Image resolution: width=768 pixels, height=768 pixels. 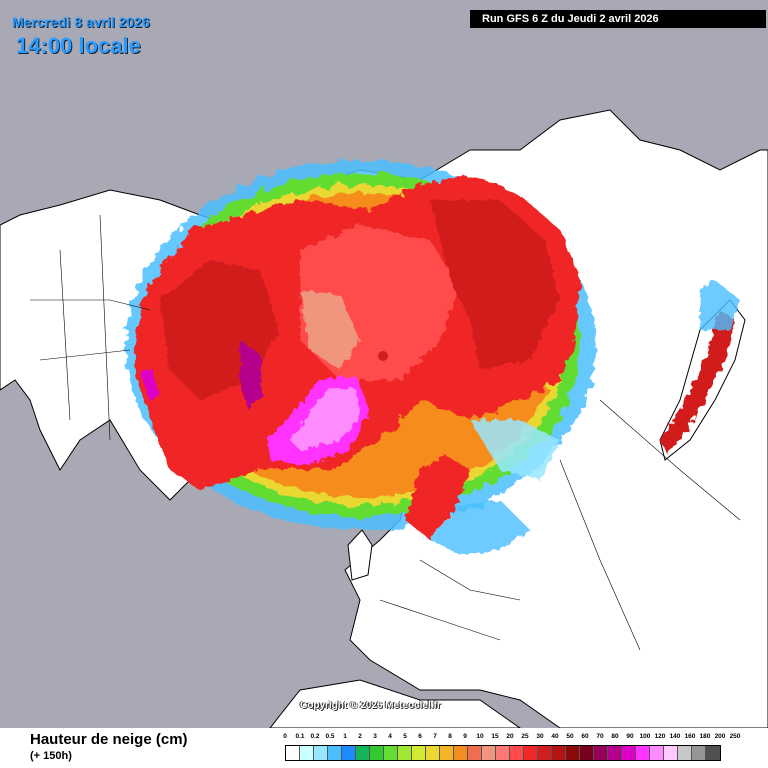 I want to click on legend-tick: 4, so click(x=390, y=736).